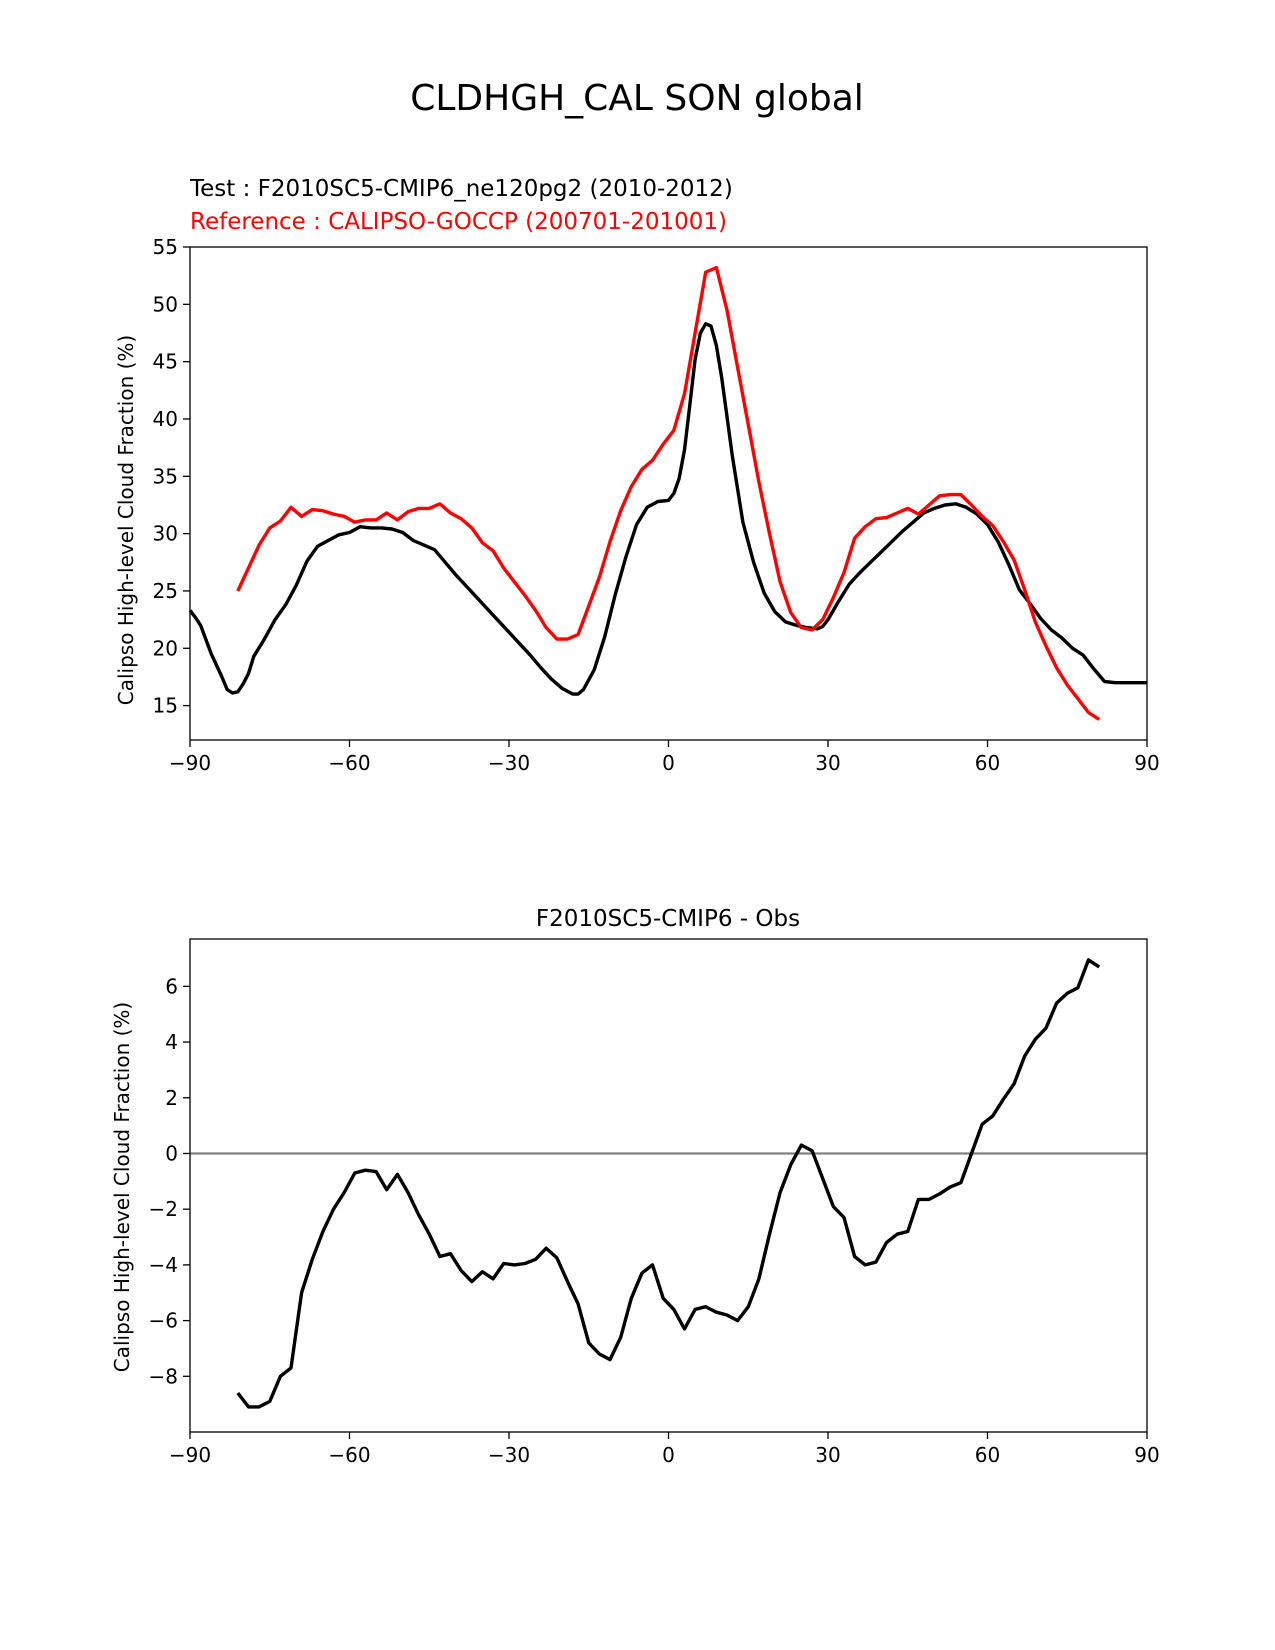  What do you see at coordinates (668, 1455) in the screenshot?
I see `bottom-x-tick-label: 0` at bounding box center [668, 1455].